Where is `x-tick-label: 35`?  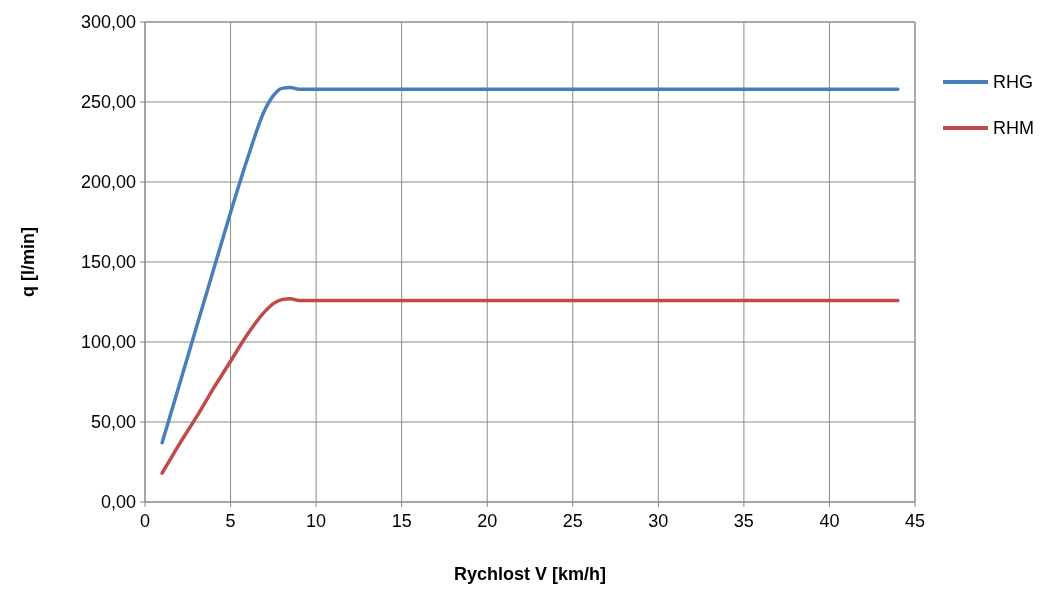
x-tick-label: 35 is located at coordinates (743, 521).